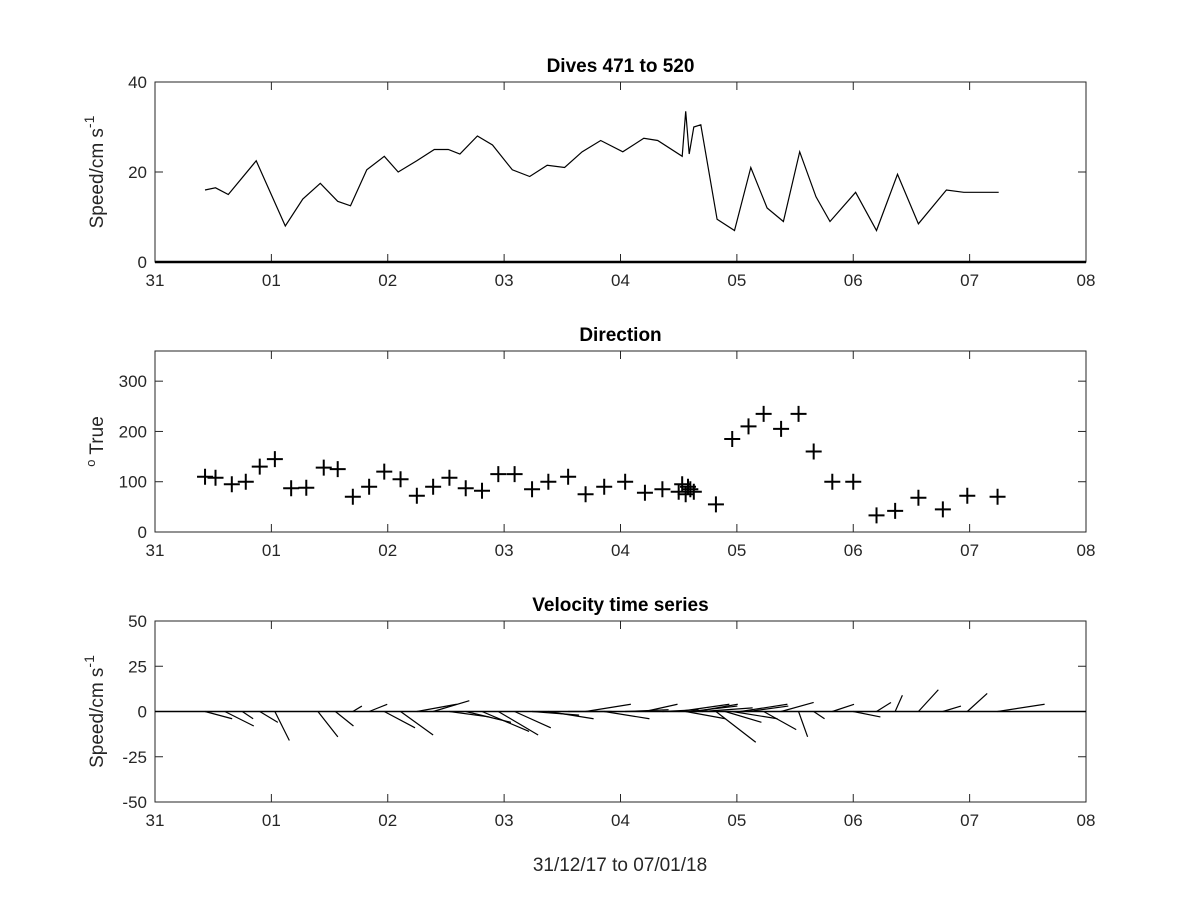 The width and height of the screenshot is (1200, 900). I want to click on figure-xlabel: 31/12/17 to 07/01/18, so click(620, 865).